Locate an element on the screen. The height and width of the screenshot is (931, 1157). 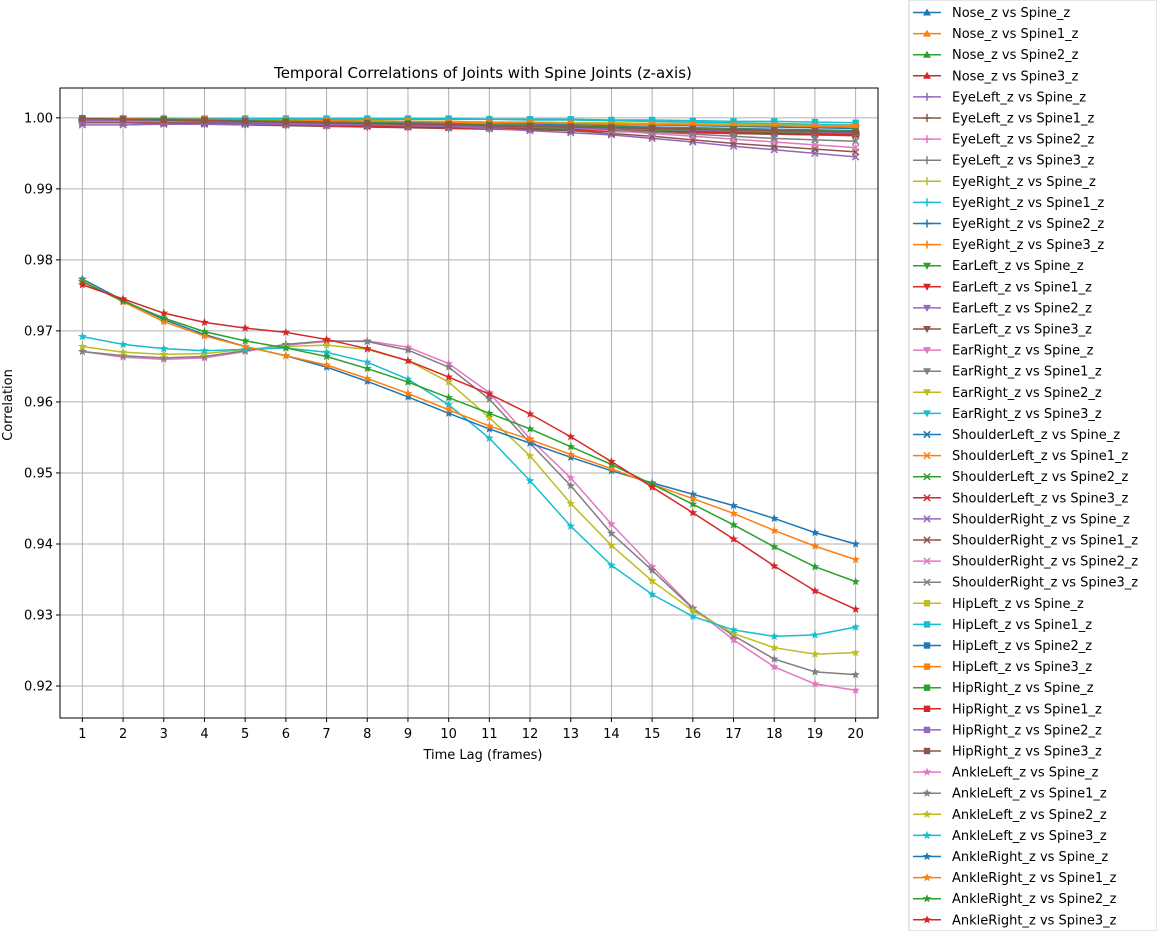
series-line is located at coordinates (469, 125).